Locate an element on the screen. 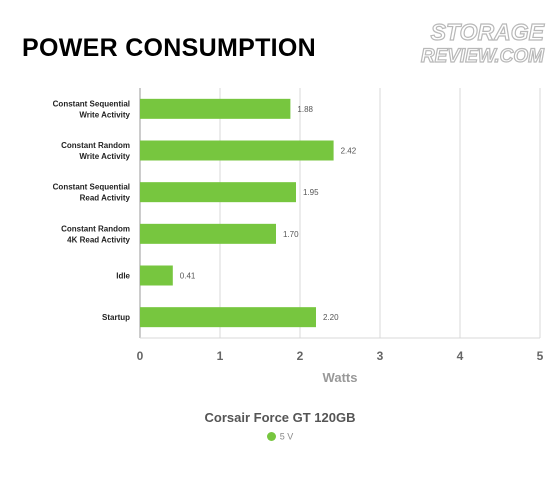  x-tick-label: 5 is located at coordinates (540, 356).